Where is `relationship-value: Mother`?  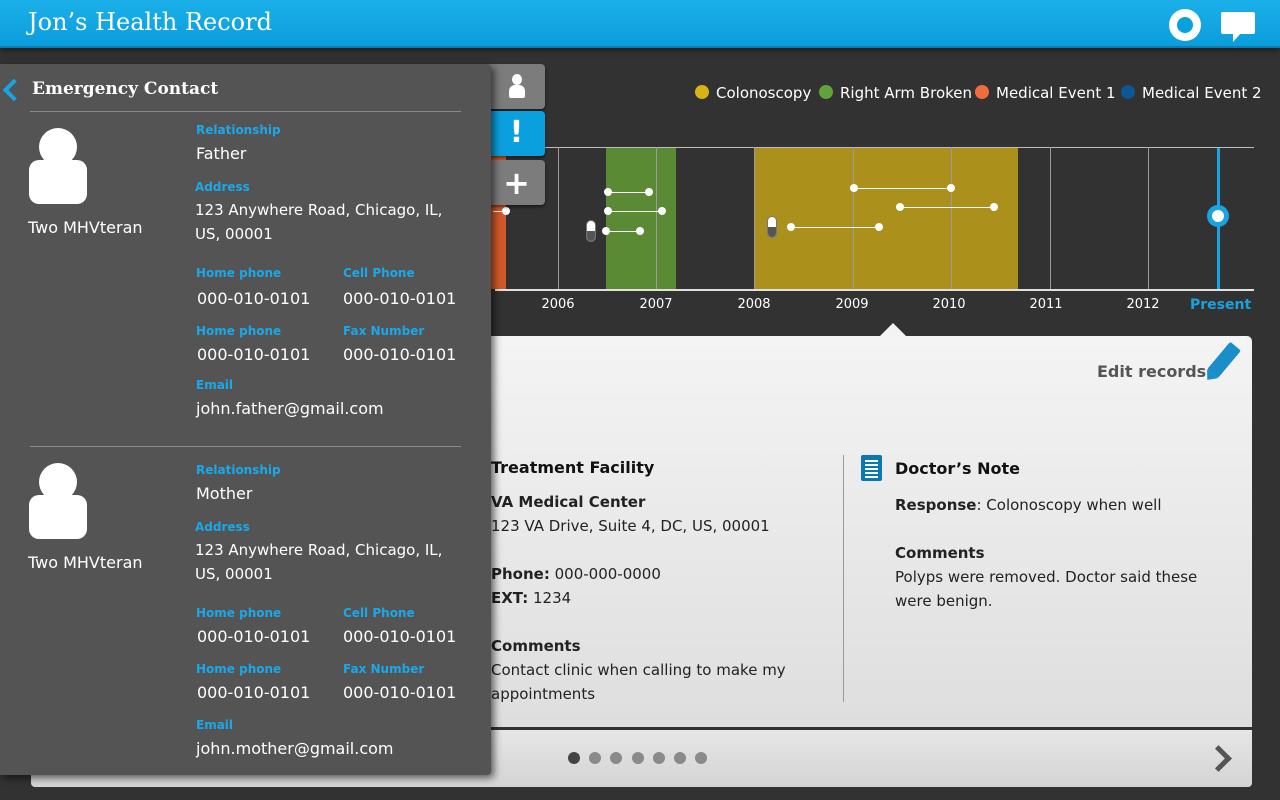 relationship-value: Mother is located at coordinates (224, 493).